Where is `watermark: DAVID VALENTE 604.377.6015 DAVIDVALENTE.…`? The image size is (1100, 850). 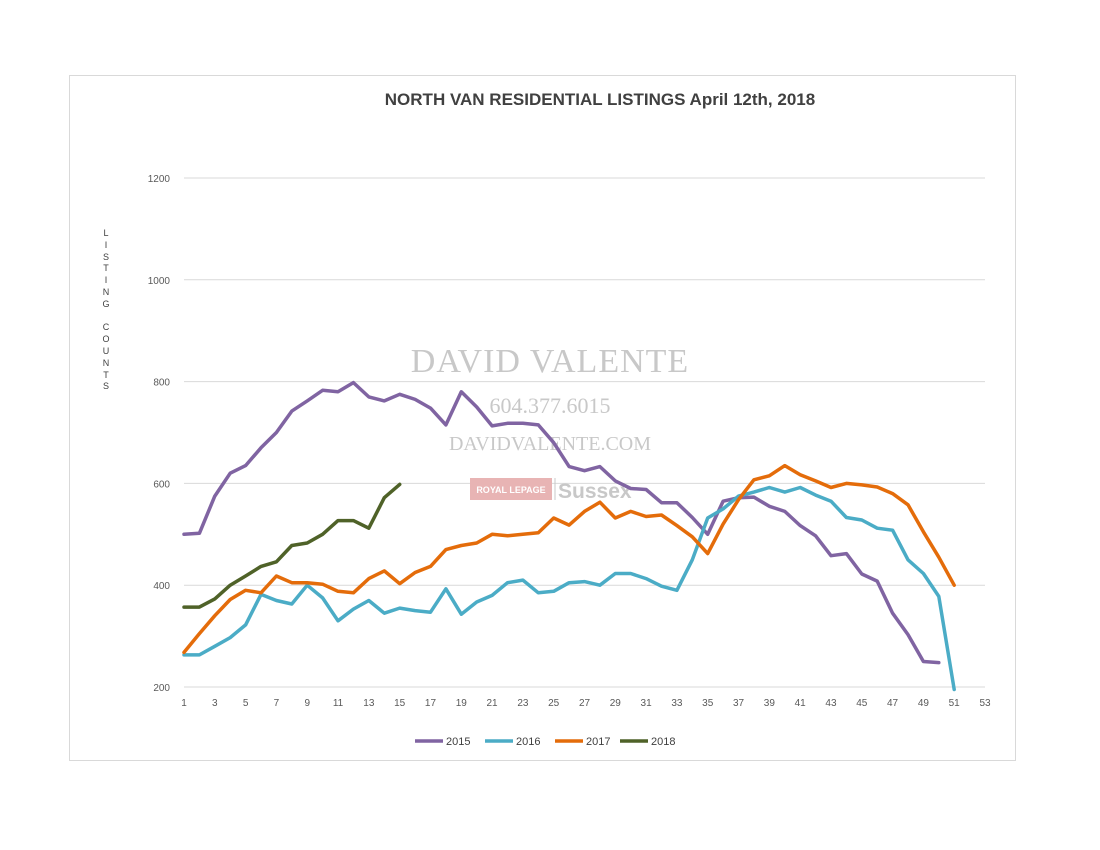
watermark: DAVID VALENTE 604.377.6015 DAVIDVALENTE.… is located at coordinates (550, 423).